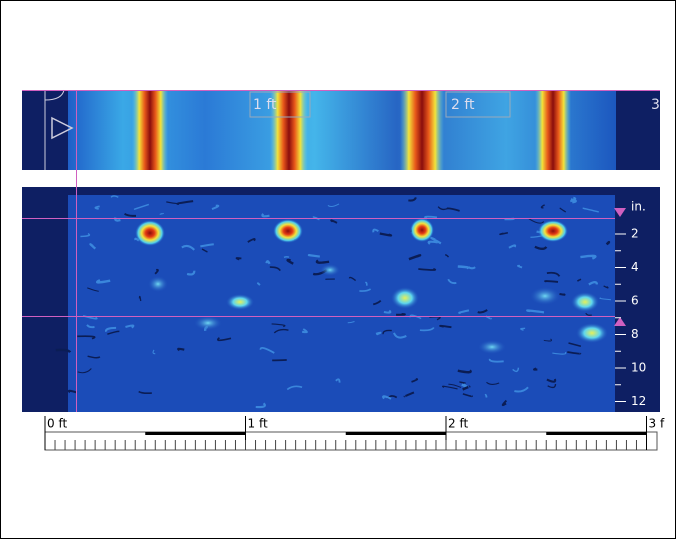  Describe the element at coordinates (655, 105) in the screenshot. I see `strip-label: 3` at that location.